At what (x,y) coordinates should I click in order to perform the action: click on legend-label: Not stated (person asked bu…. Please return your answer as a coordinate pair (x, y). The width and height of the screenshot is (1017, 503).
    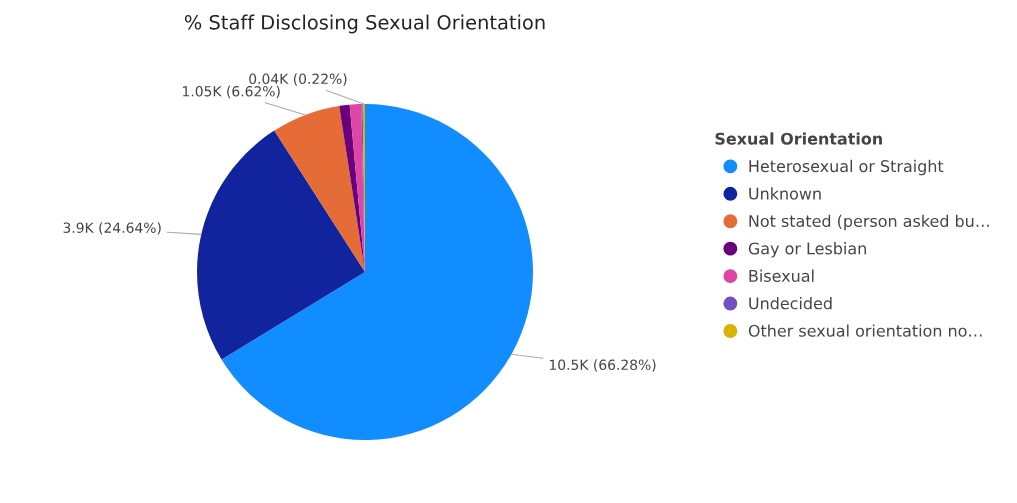
    Looking at the image, I should click on (869, 222).